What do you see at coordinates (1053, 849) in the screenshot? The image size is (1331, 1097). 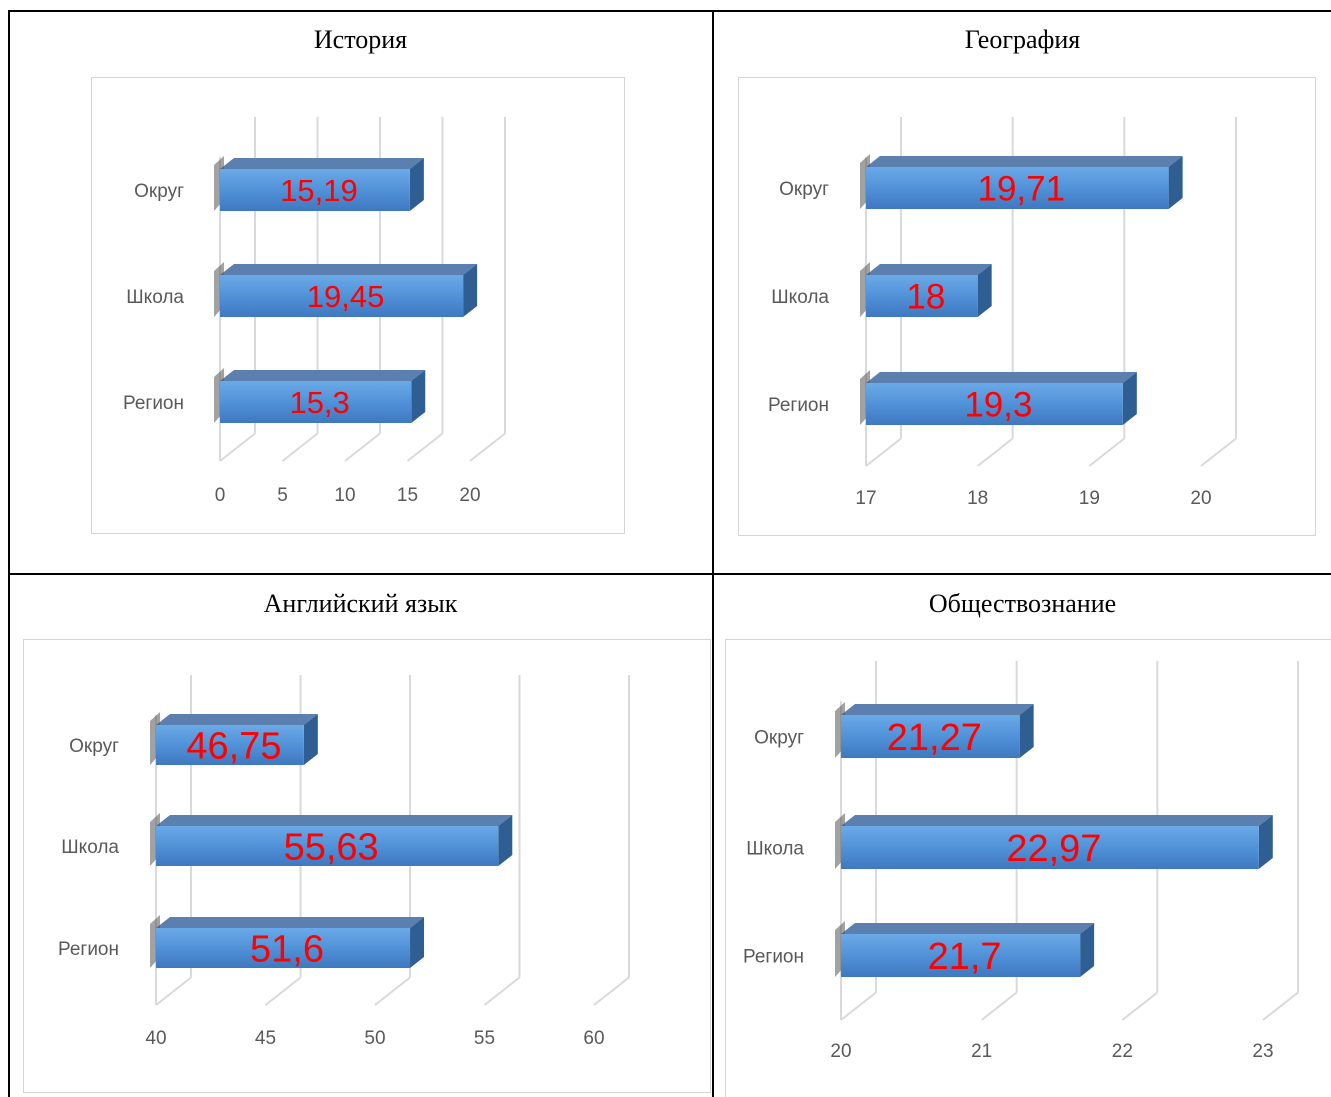 I see `data-label: 22,97` at bounding box center [1053, 849].